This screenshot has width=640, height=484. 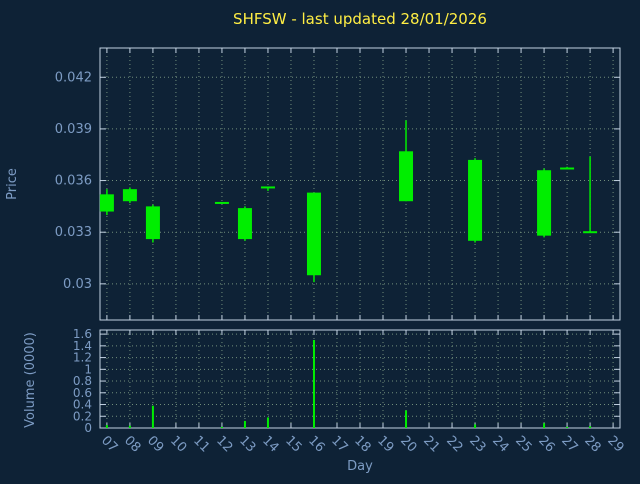 I want to click on x-tick-label: 09, so click(x=155, y=444).